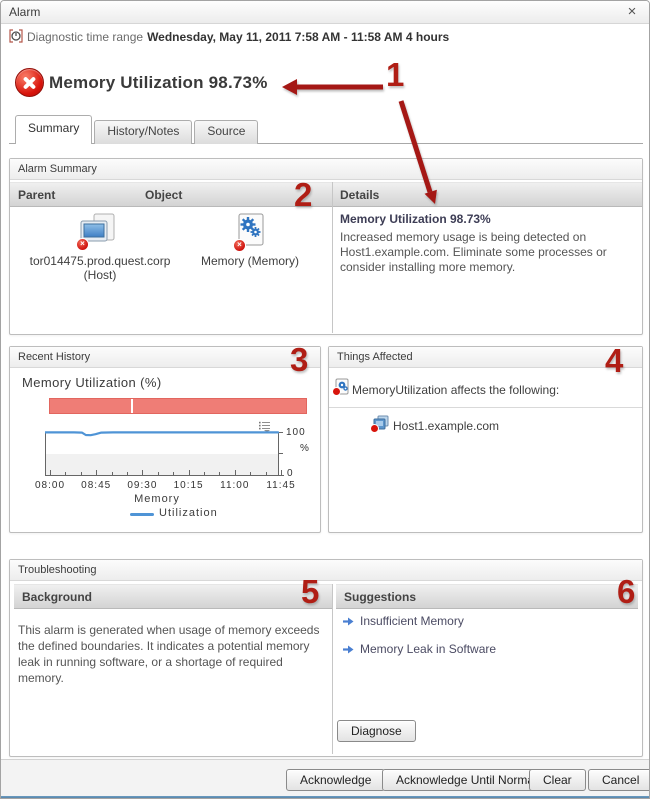 The height and width of the screenshot is (799, 650). Describe the element at coordinates (296, 432) in the screenshot. I see `y-max-label: 100` at that location.